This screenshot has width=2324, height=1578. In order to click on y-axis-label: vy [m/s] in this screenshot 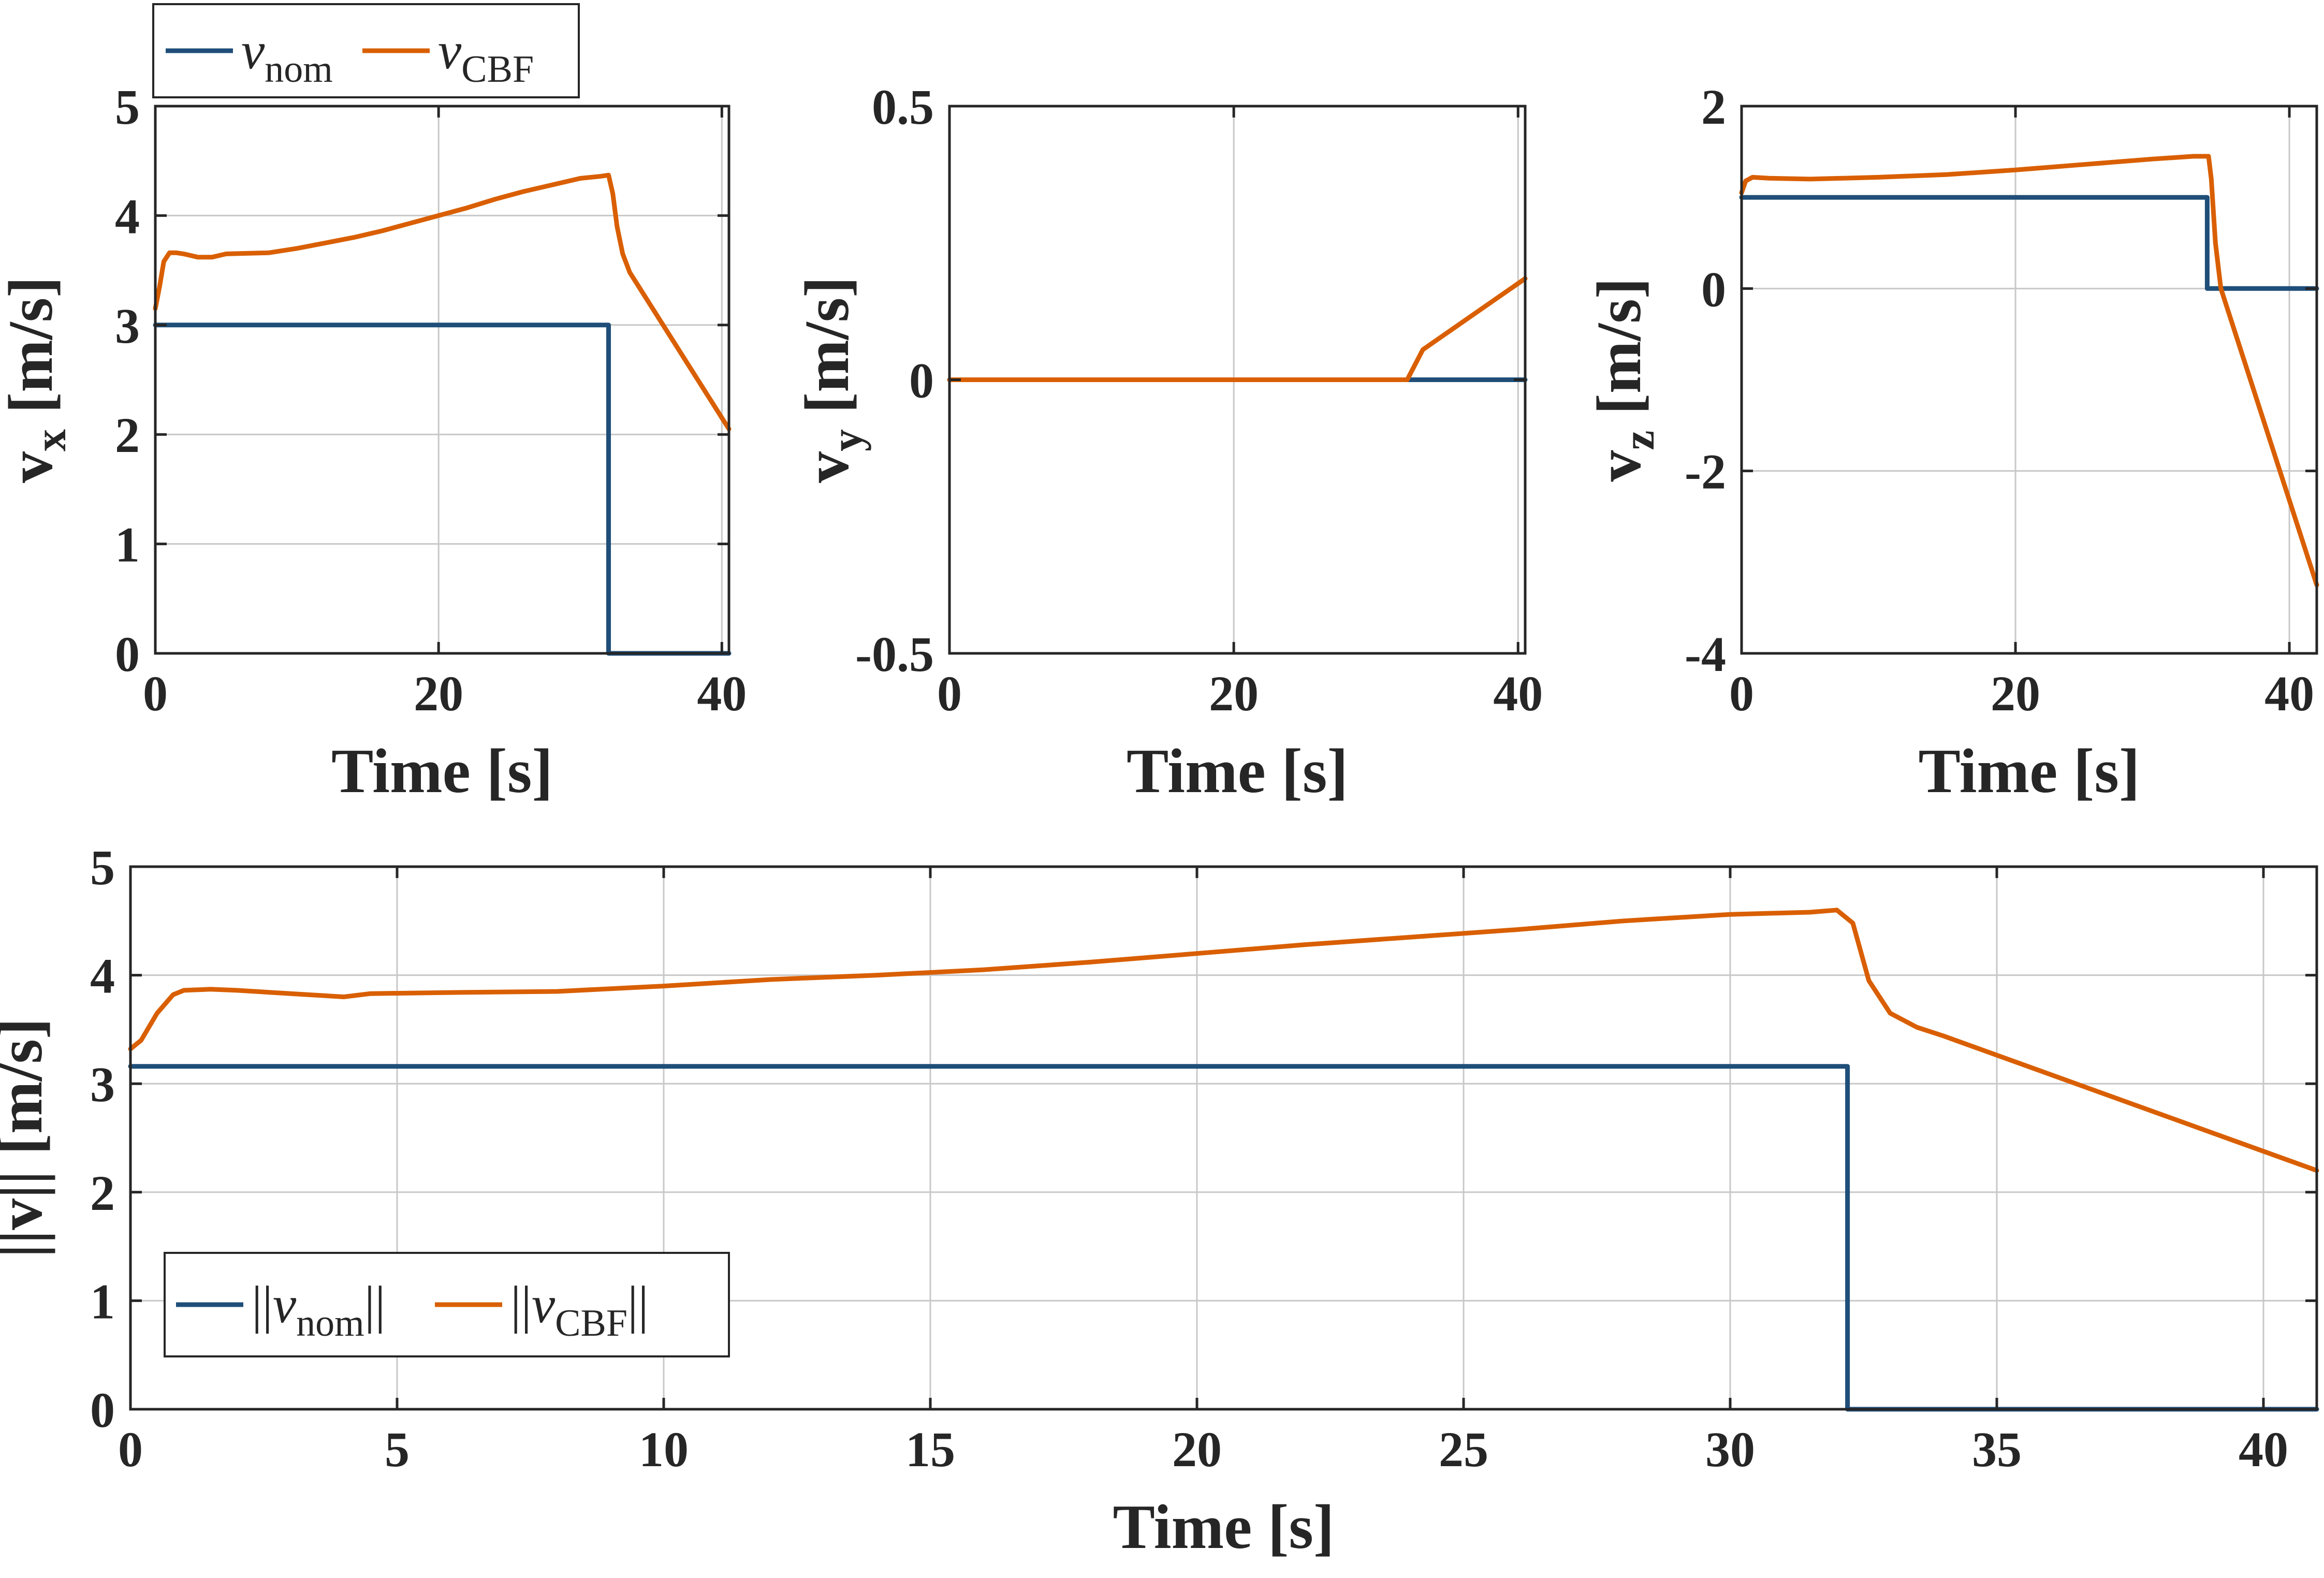, I will do `click(832, 379)`.